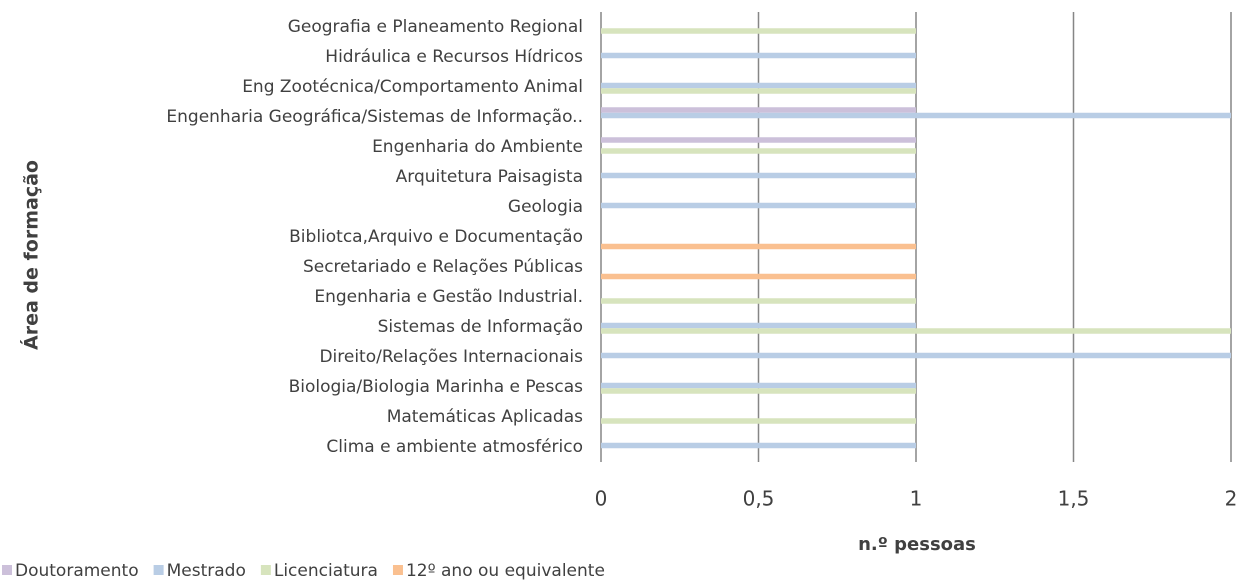 The image size is (1243, 584). I want to click on y-tick-label: Engenharia do Ambiente, so click(477, 147).